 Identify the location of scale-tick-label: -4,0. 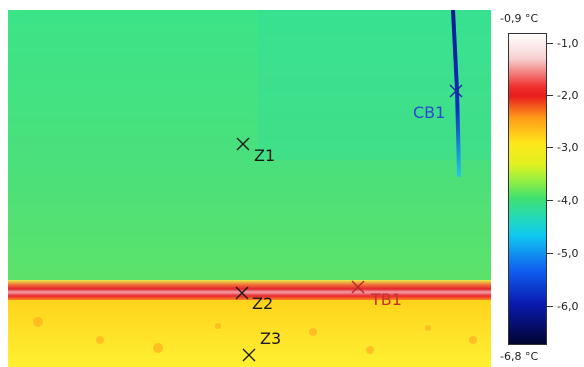
(568, 200).